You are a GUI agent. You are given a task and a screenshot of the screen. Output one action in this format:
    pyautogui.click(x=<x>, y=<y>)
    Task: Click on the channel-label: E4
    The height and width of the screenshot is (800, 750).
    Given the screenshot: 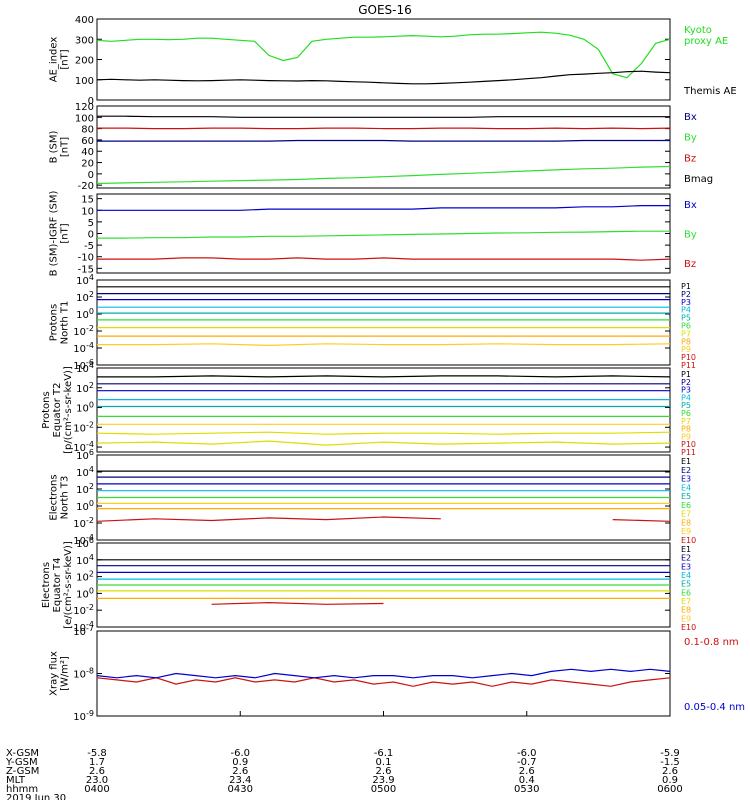 What is the action you would take?
    pyautogui.click(x=686, y=487)
    